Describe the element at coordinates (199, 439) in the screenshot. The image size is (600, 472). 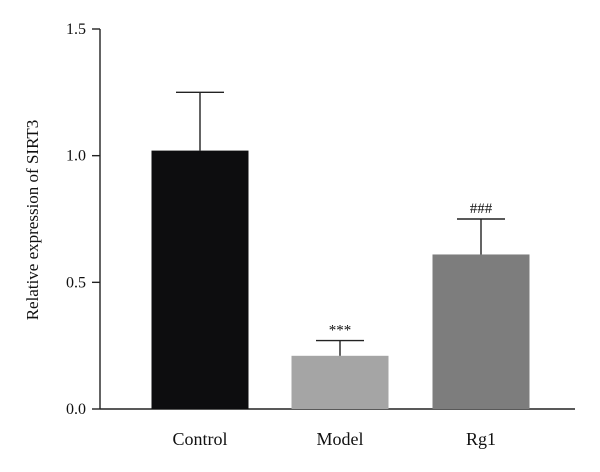
I see `x-tick-label: Control` at that location.